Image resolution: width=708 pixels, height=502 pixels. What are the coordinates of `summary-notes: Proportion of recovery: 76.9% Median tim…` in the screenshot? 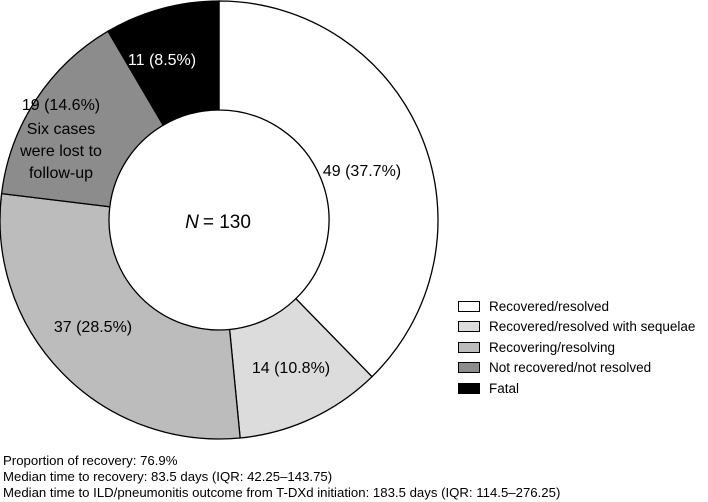 It's located at (281, 477).